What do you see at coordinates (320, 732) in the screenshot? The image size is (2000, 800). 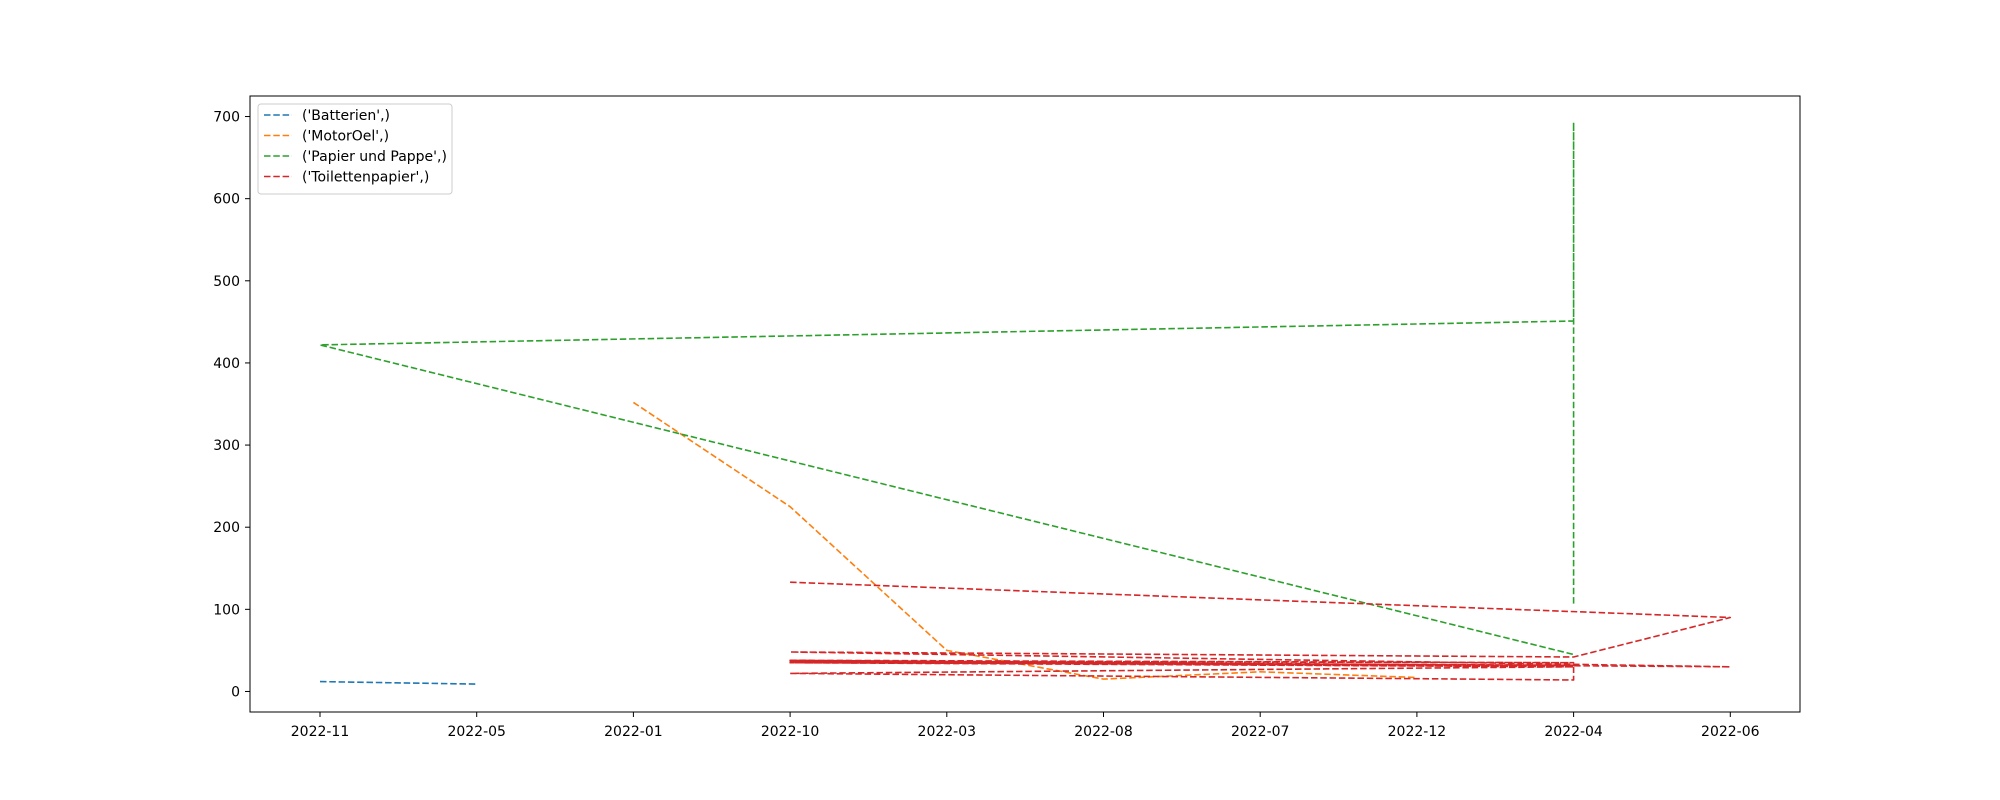 I see `x-tick-label: 2022-11` at bounding box center [320, 732].